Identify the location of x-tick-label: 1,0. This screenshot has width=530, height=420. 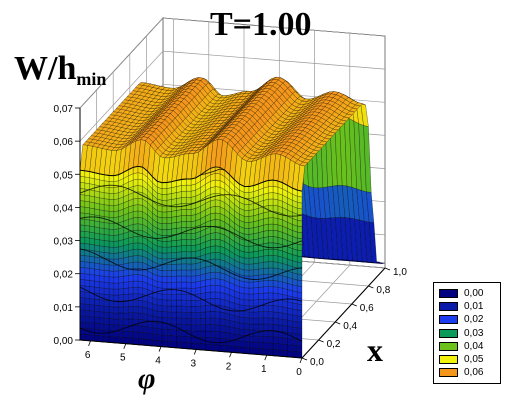
(400, 272).